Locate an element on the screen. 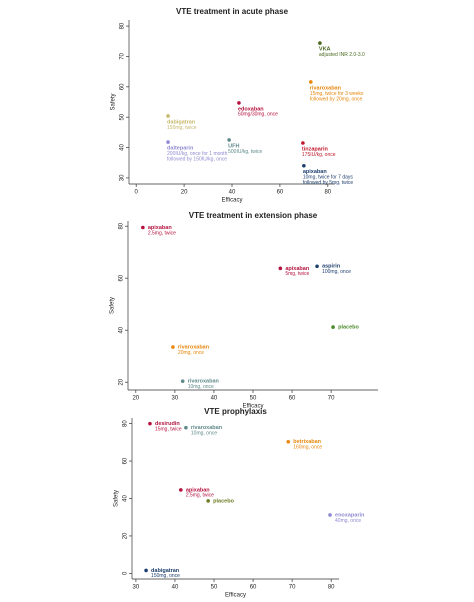 Image resolution: width=474 pixels, height=602 pixels. y-tick-label: 30 is located at coordinates (123, 177).